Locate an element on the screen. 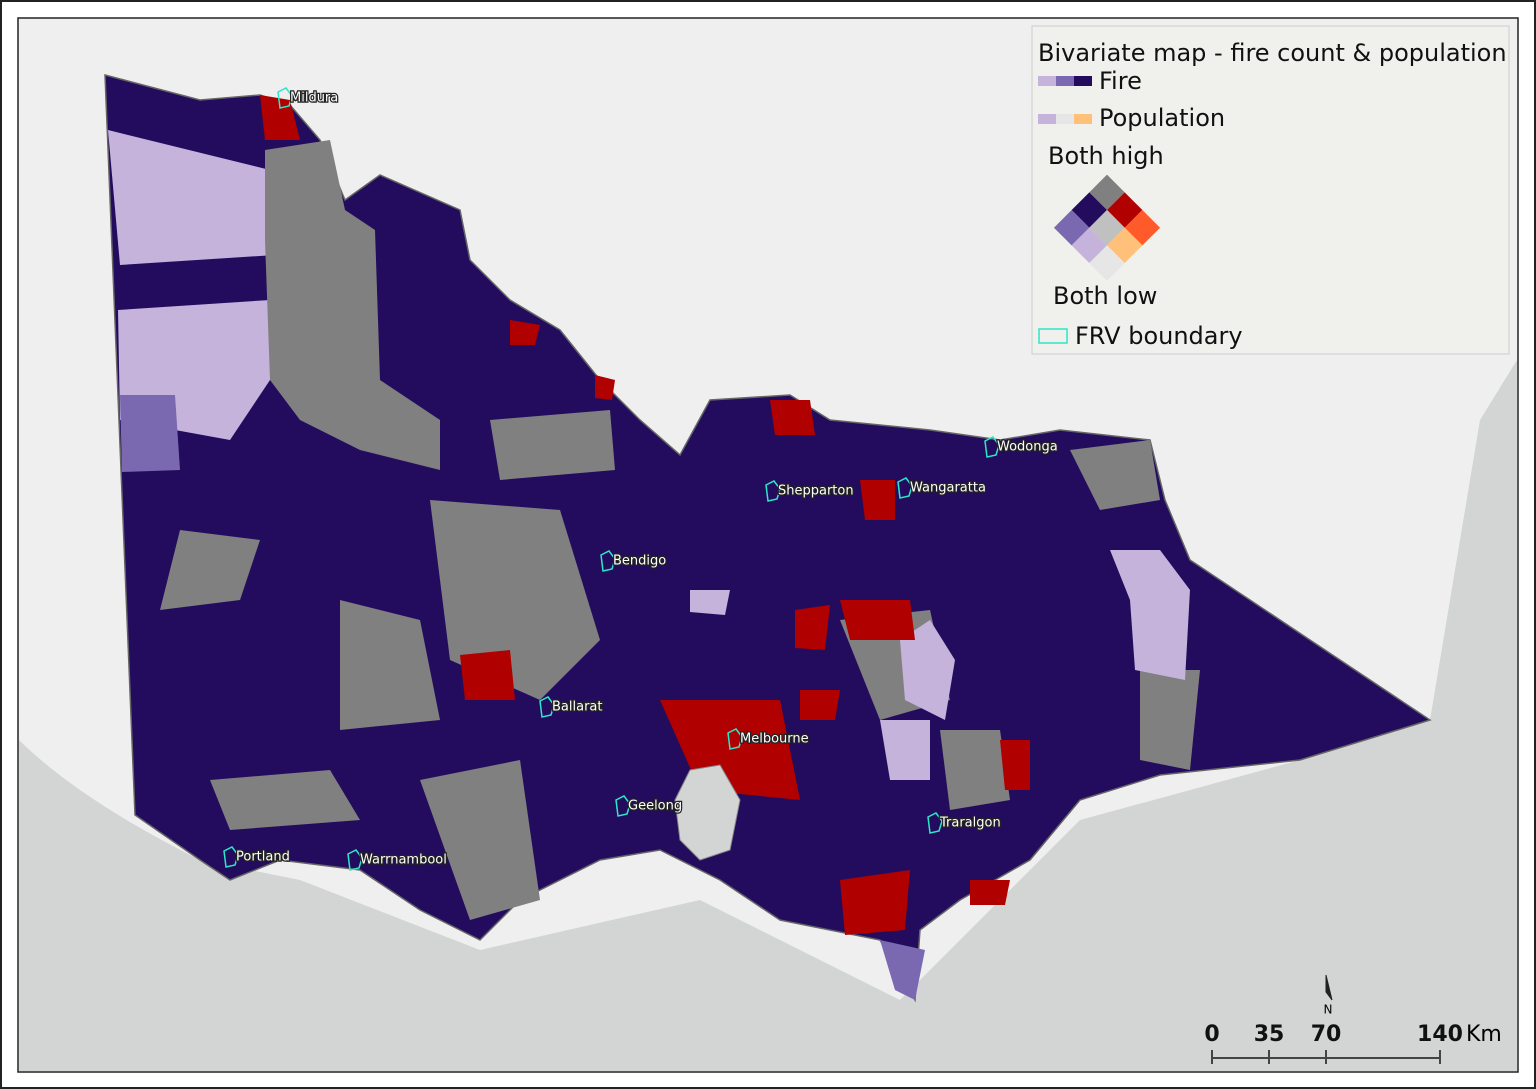  scale-label: 140 is located at coordinates (1440, 1034).